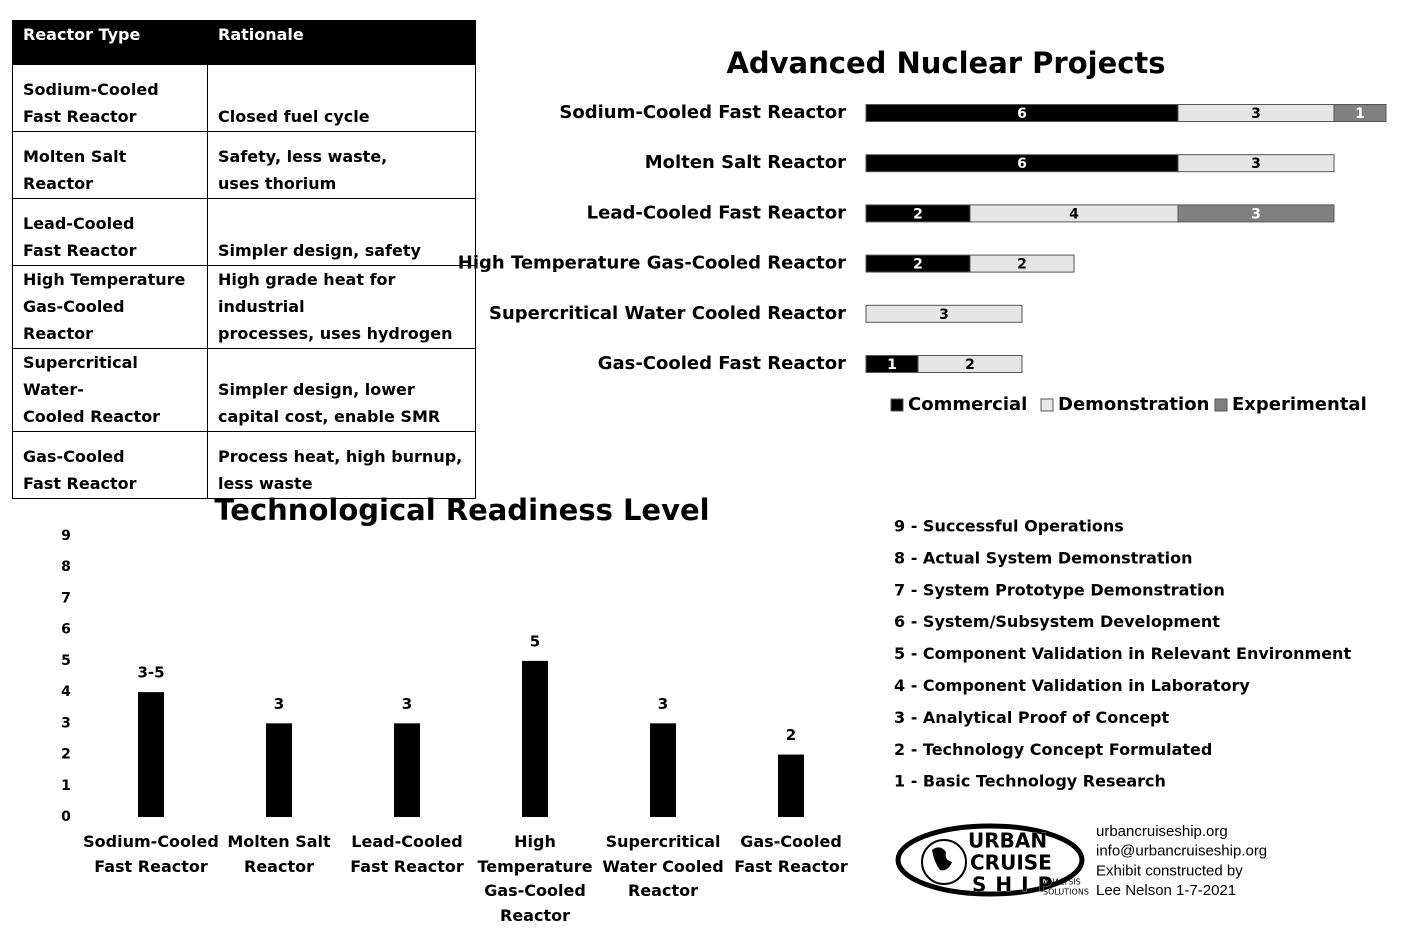 This screenshot has height=943, width=1401. I want to click on y-tick-label: 0, so click(66, 817).